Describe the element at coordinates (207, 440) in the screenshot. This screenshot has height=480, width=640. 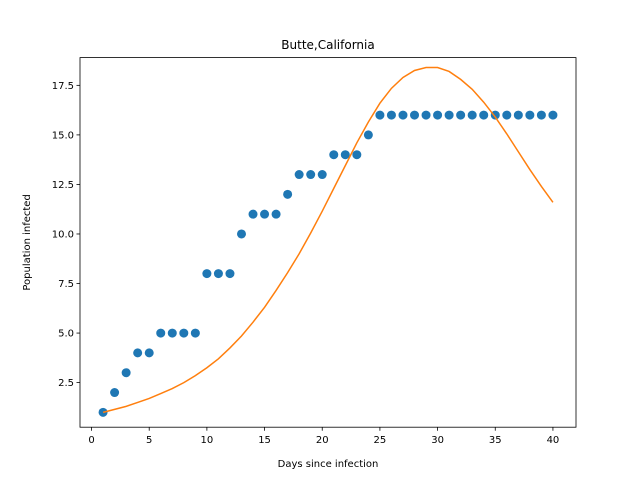
I see `x-tick-label: 10` at that location.